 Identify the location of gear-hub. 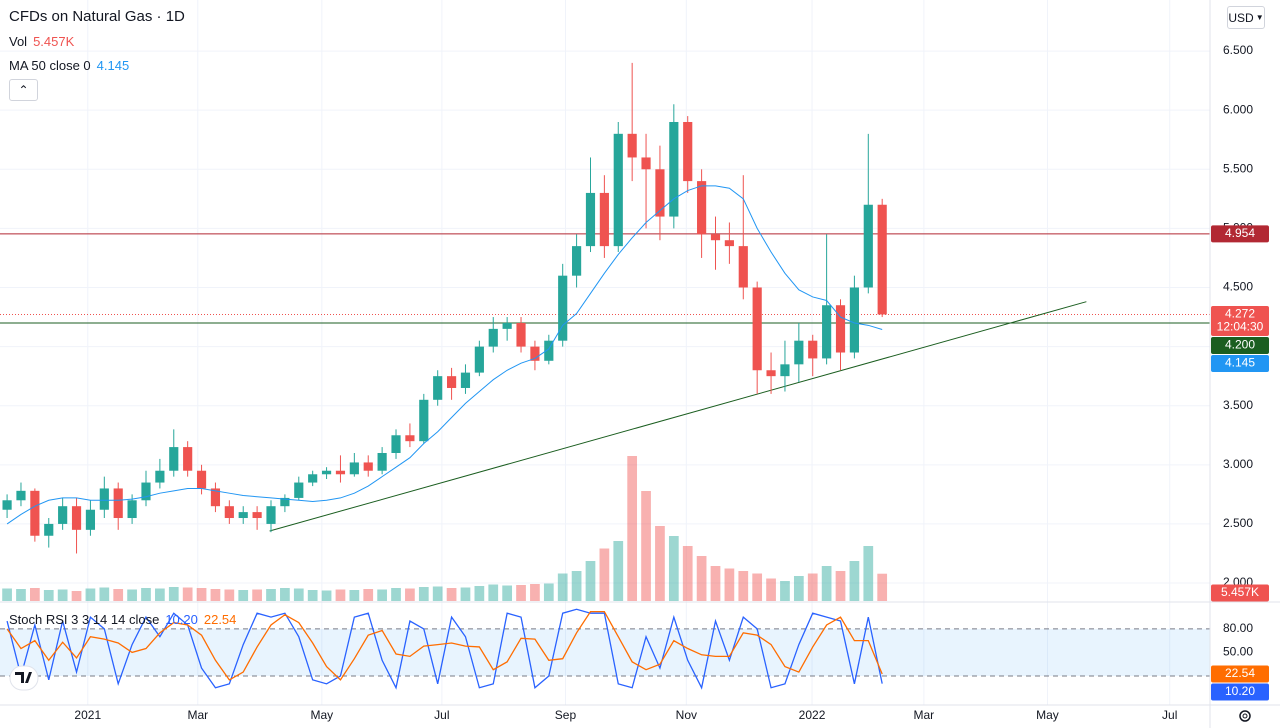
(1245, 716).